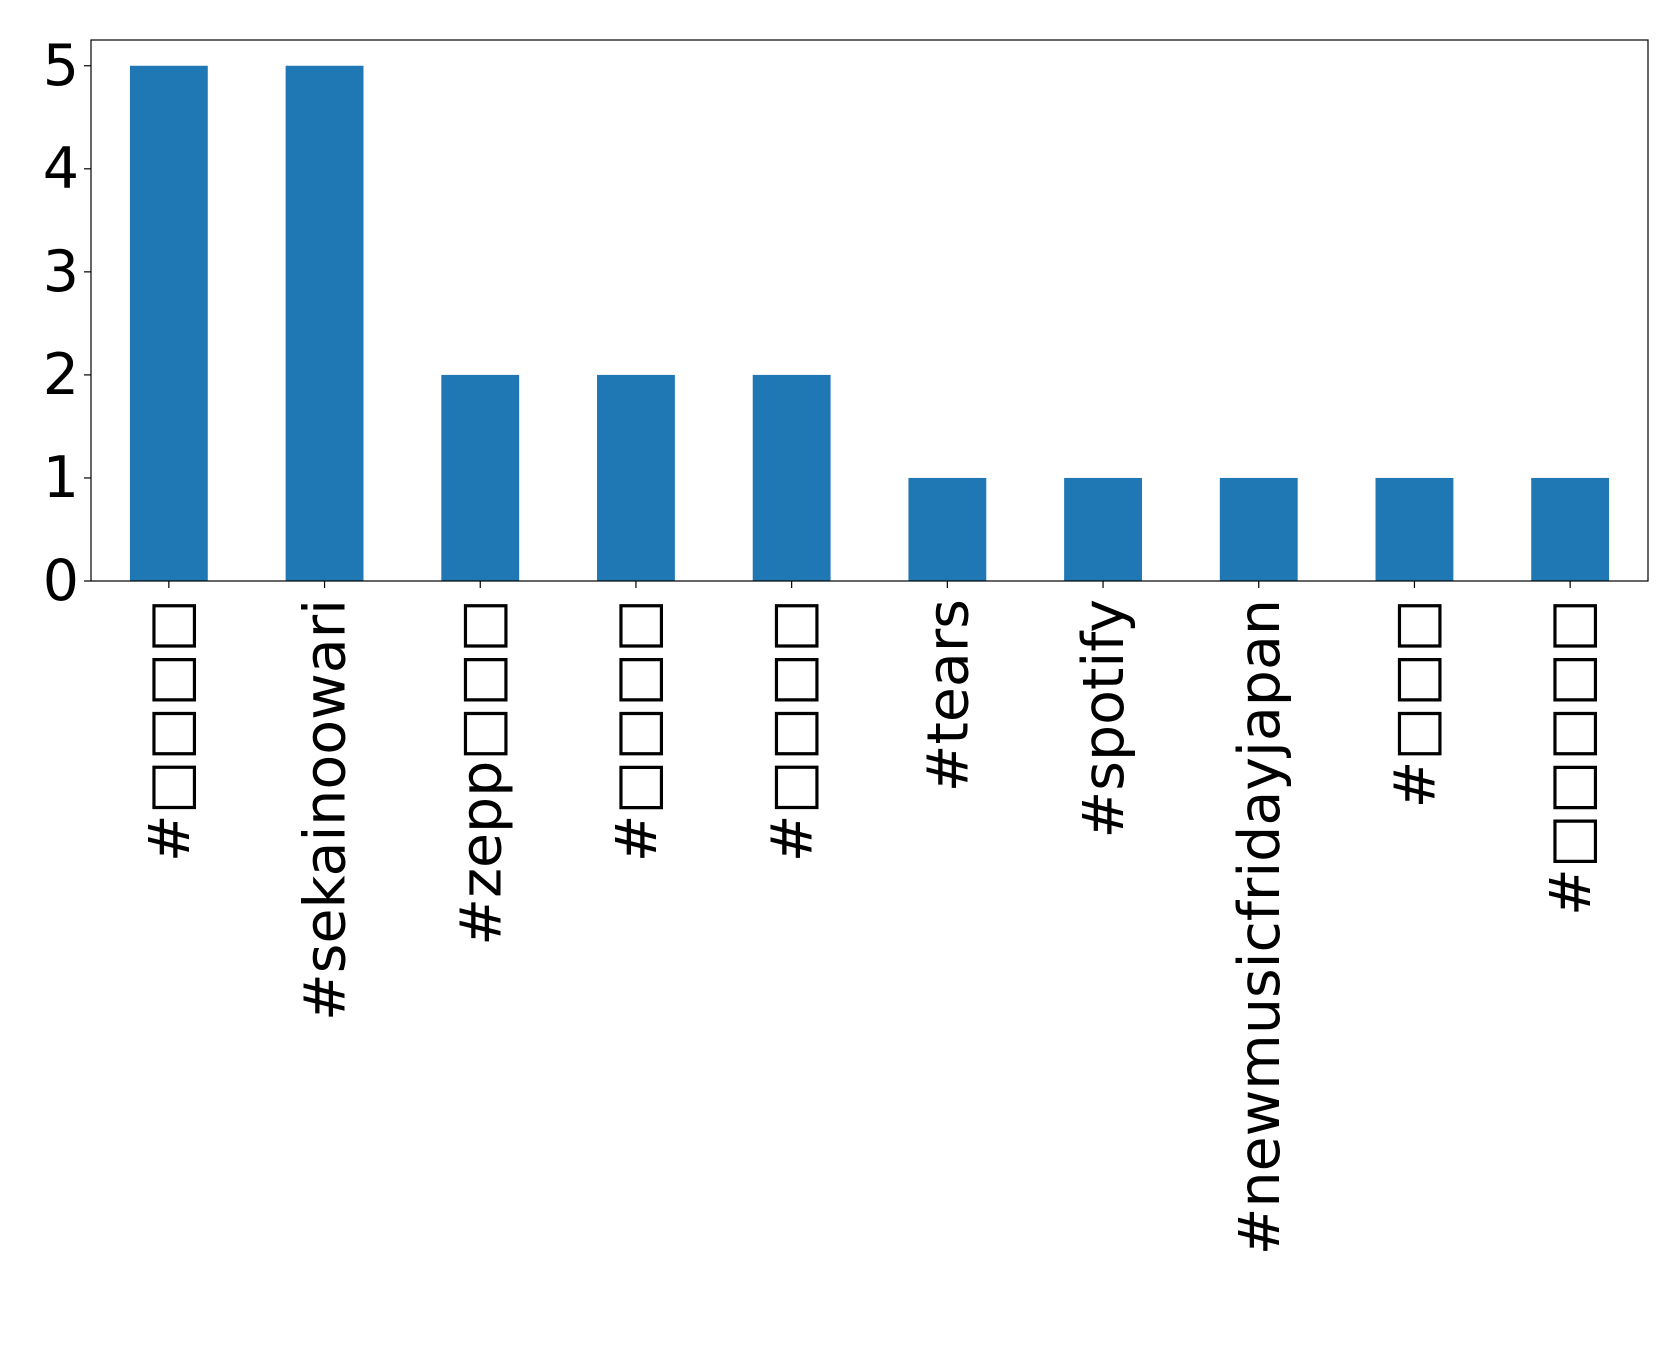 The image size is (1679, 1347). What do you see at coordinates (61, 66) in the screenshot?
I see `y-tick-label: 5` at bounding box center [61, 66].